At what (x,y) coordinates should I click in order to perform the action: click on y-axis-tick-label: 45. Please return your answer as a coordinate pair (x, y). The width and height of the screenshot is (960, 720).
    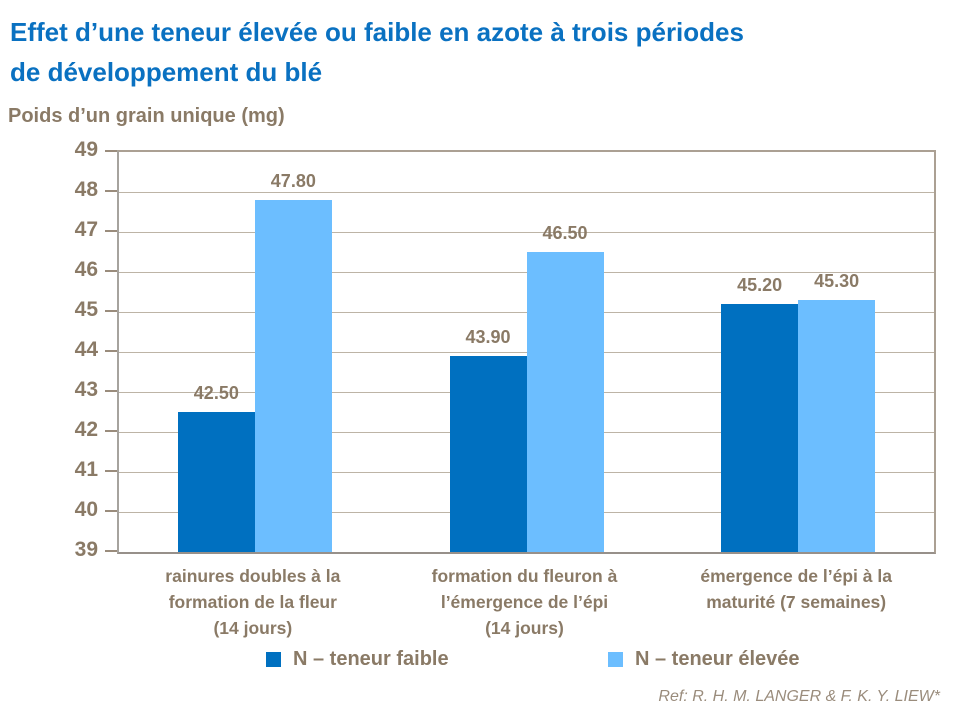
    Looking at the image, I should click on (86, 309).